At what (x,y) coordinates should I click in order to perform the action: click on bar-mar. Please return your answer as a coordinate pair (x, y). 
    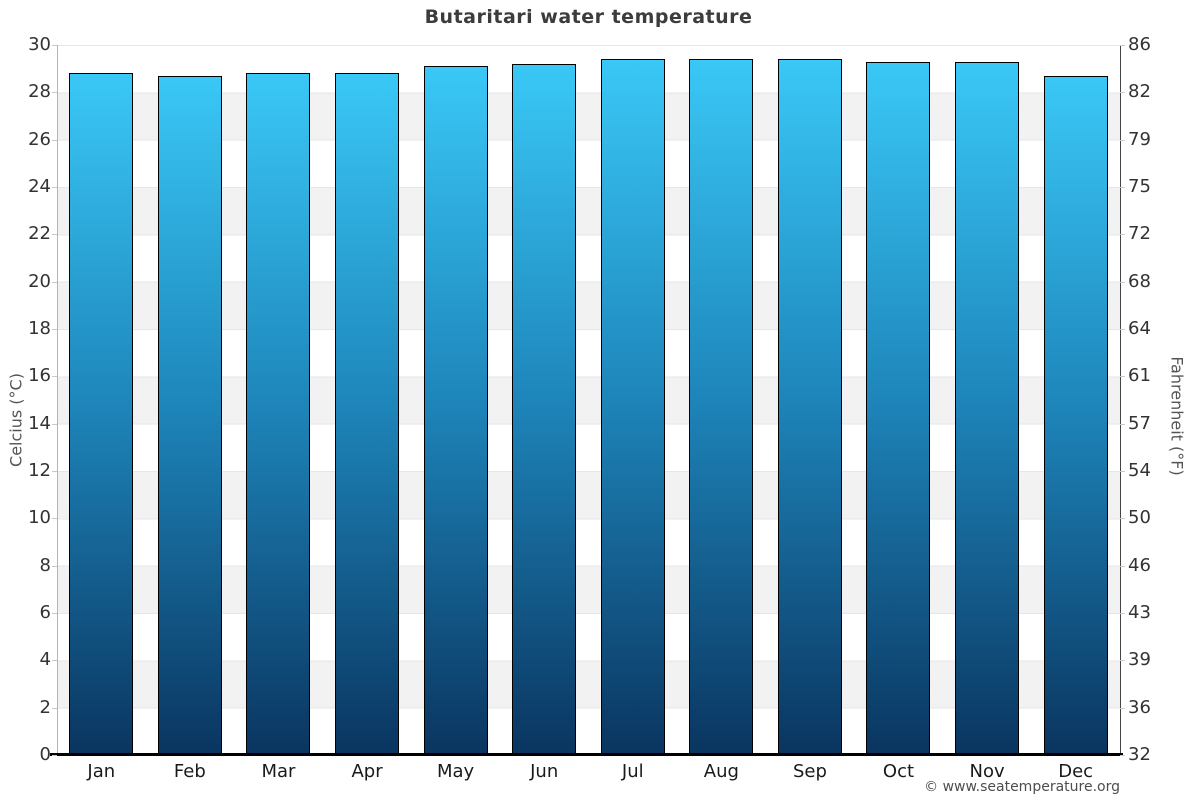
    Looking at the image, I should click on (278, 414).